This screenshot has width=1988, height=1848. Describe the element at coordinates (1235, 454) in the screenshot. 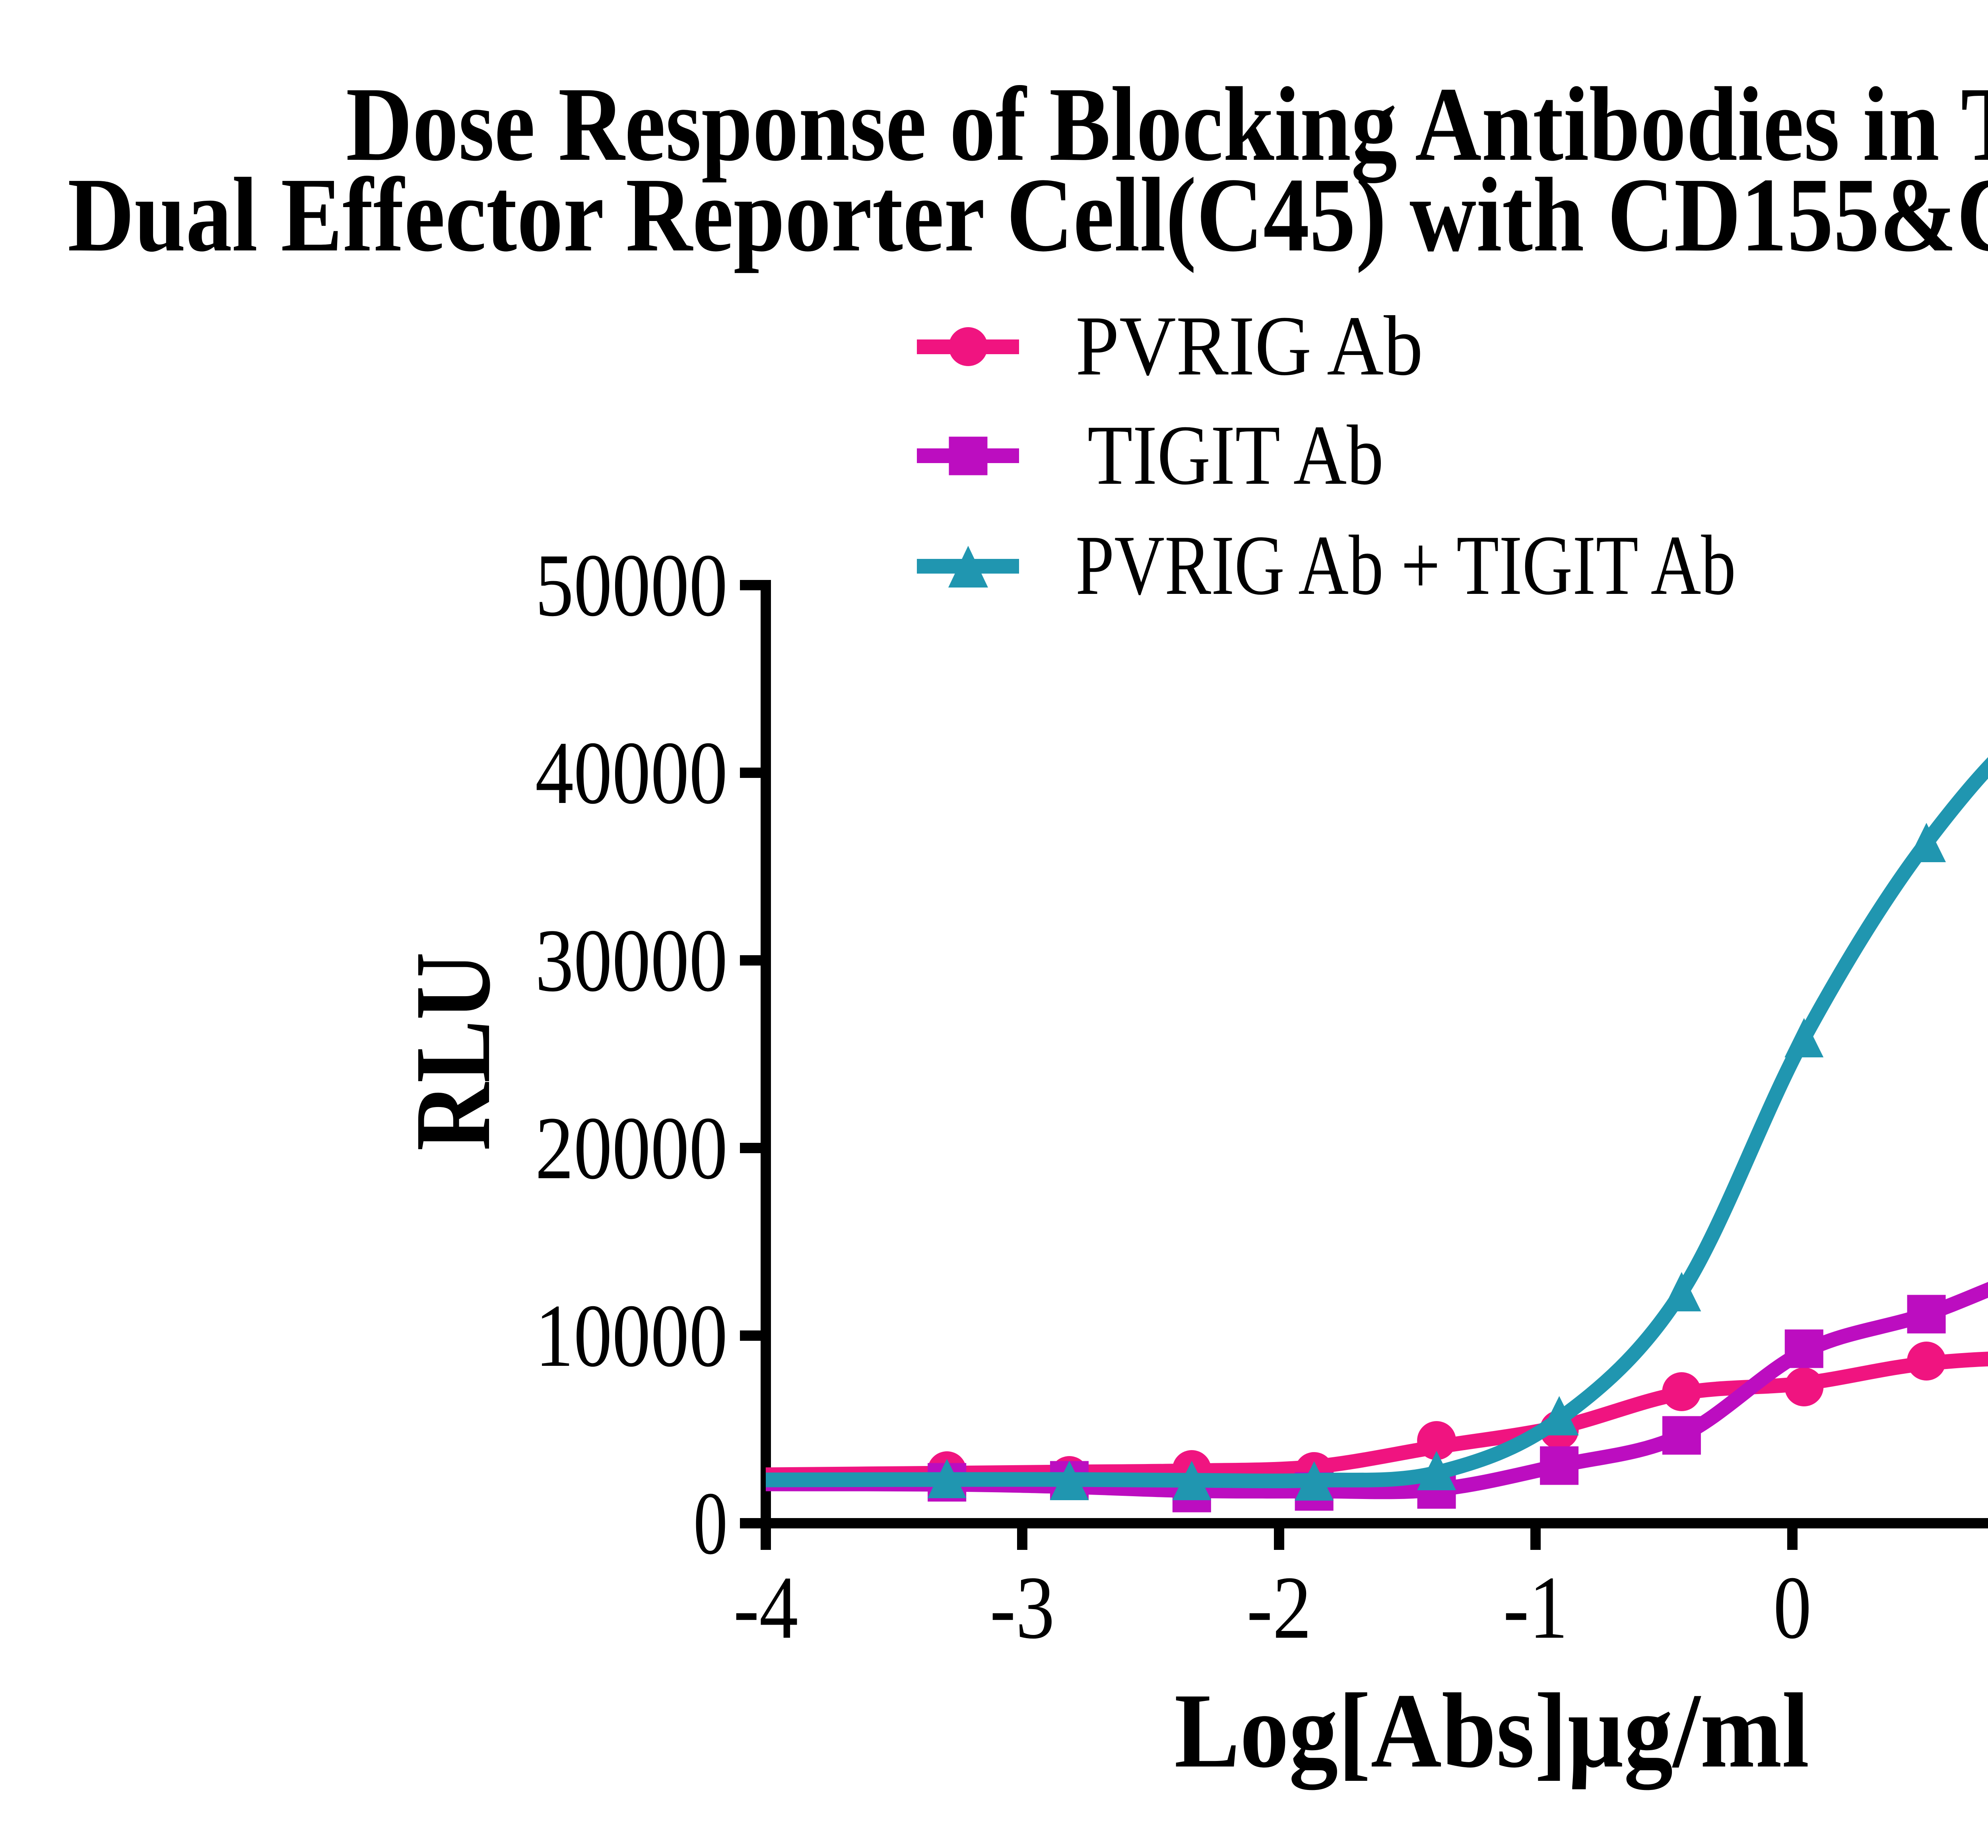

I see `svg-text: TIGIT Ab` at that location.